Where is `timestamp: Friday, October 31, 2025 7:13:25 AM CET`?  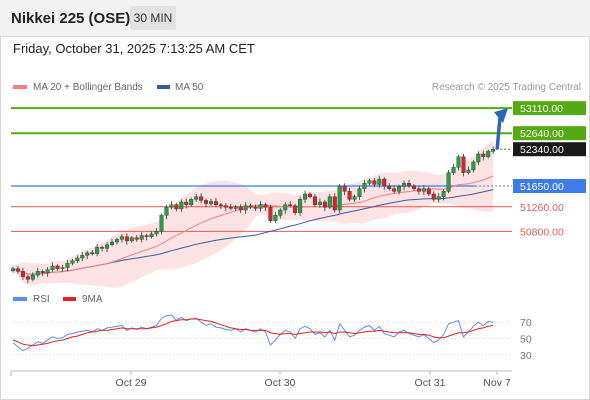 timestamp: Friday, October 31, 2025 7:13:25 AM CET is located at coordinates (134, 48).